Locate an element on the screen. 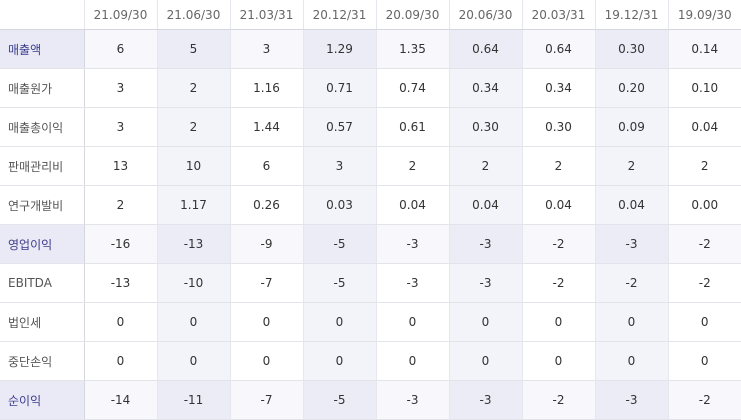  column-header: 21.09/30 is located at coordinates (120, 15).